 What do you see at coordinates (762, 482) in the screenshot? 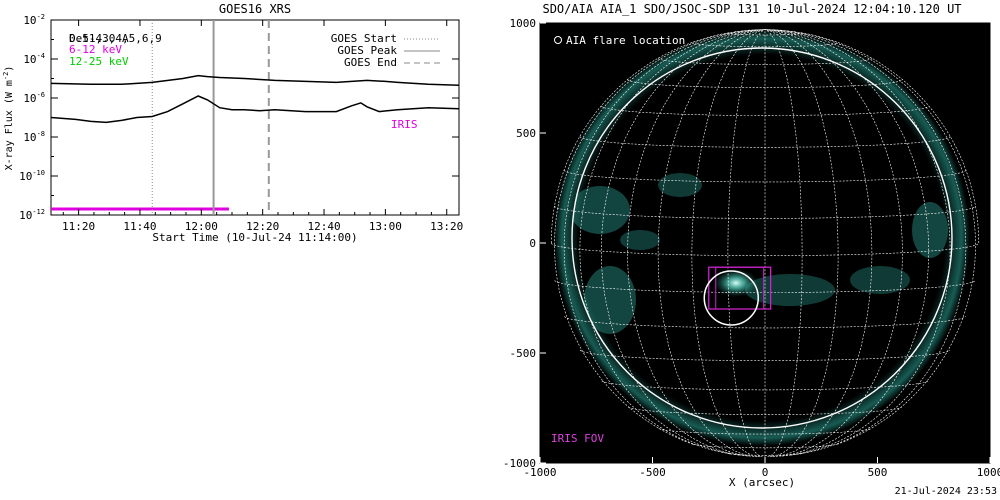
I see `aia-x-axis-label: X (arcsec)` at bounding box center [762, 482].